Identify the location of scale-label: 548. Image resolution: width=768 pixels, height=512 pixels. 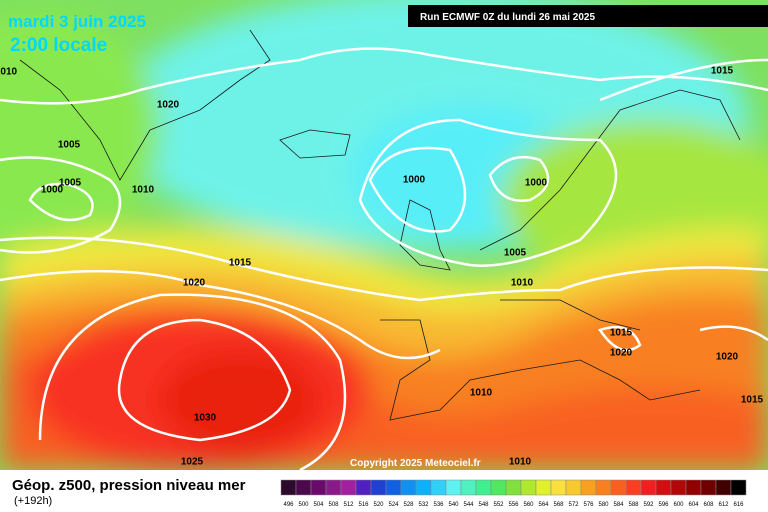
(483, 505).